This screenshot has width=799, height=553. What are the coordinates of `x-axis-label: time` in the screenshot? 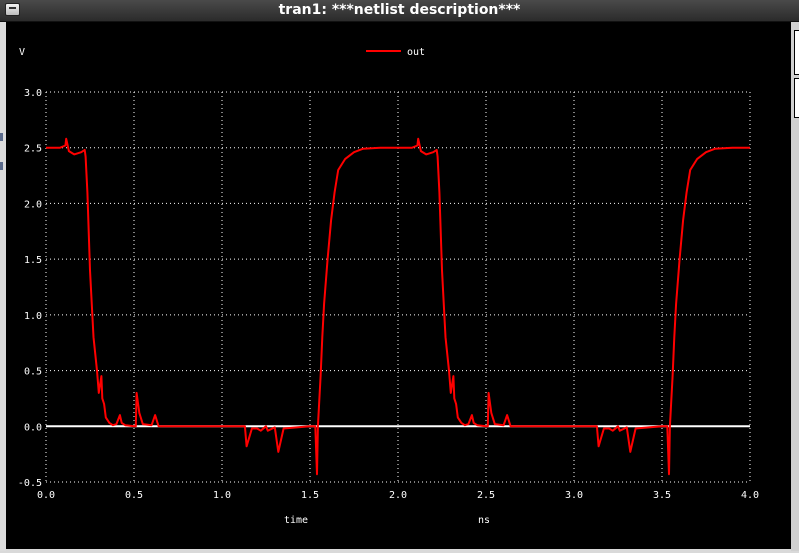 It's located at (296, 520).